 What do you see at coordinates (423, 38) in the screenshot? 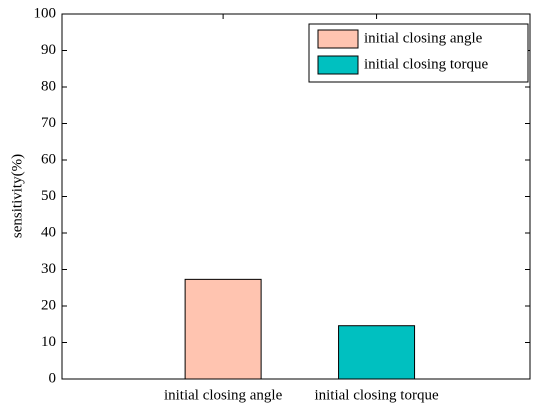
I see `legend-label: initial closing angle` at bounding box center [423, 38].